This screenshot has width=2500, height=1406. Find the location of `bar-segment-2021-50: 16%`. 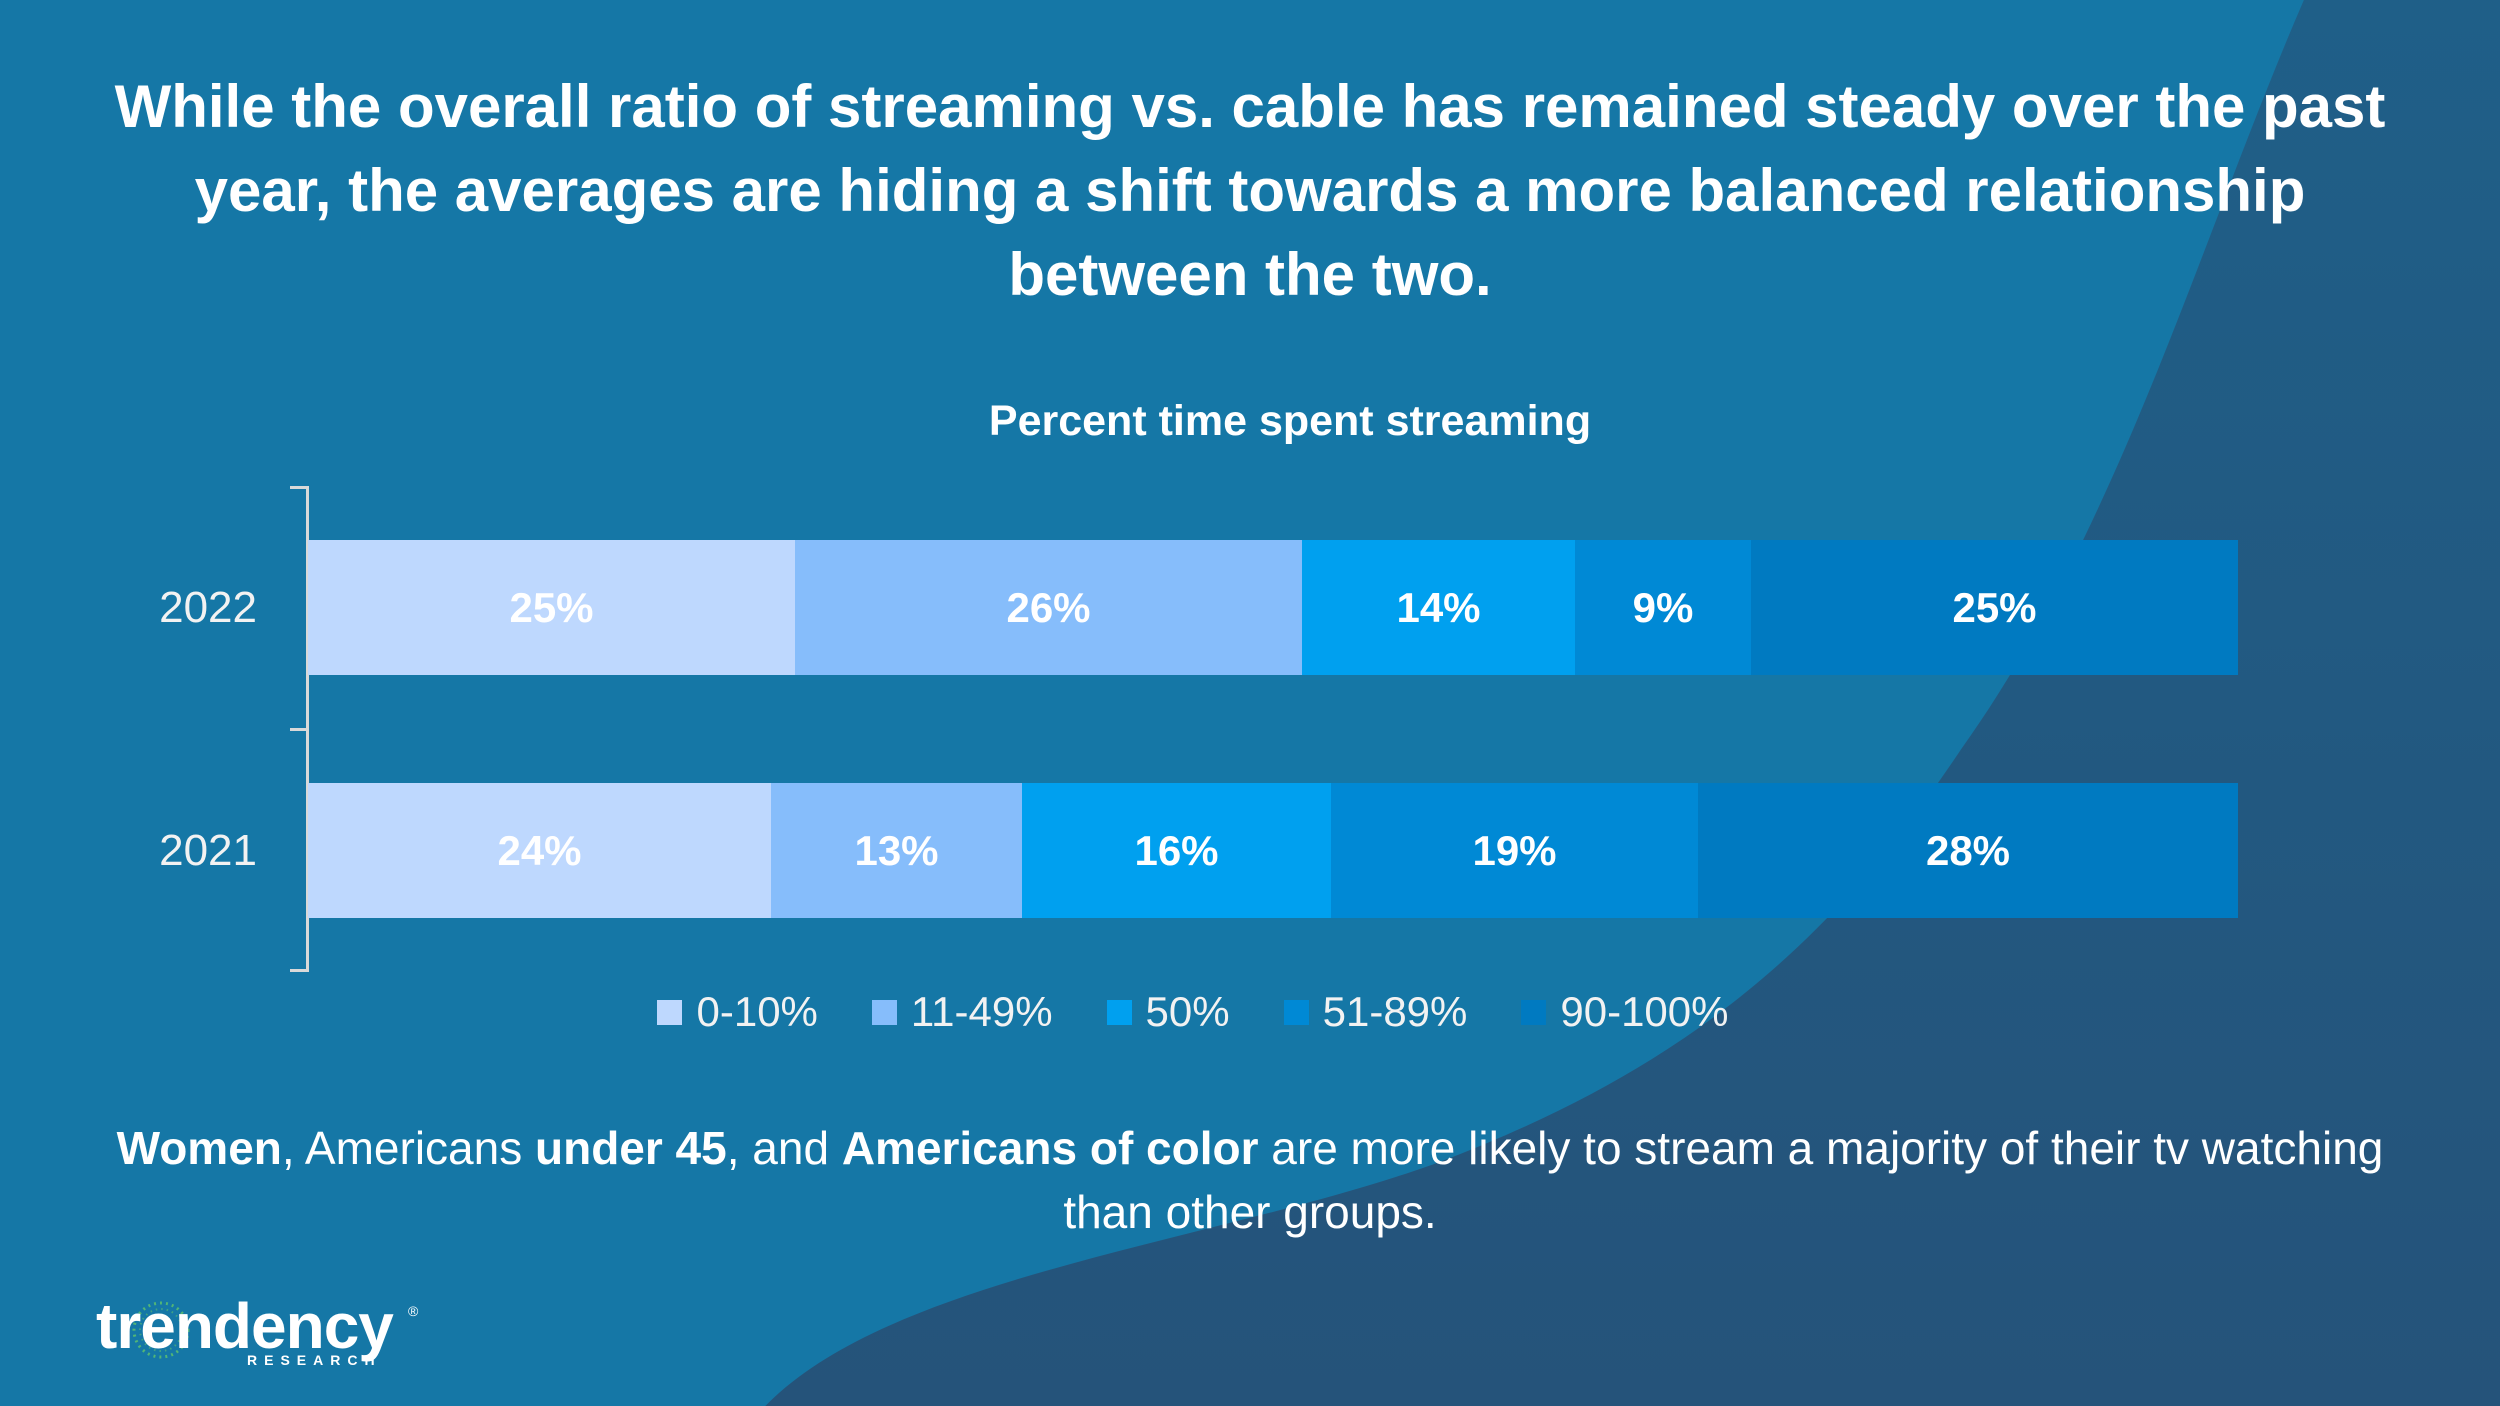

bar-segment-2021-50: 16% is located at coordinates (1176, 850).